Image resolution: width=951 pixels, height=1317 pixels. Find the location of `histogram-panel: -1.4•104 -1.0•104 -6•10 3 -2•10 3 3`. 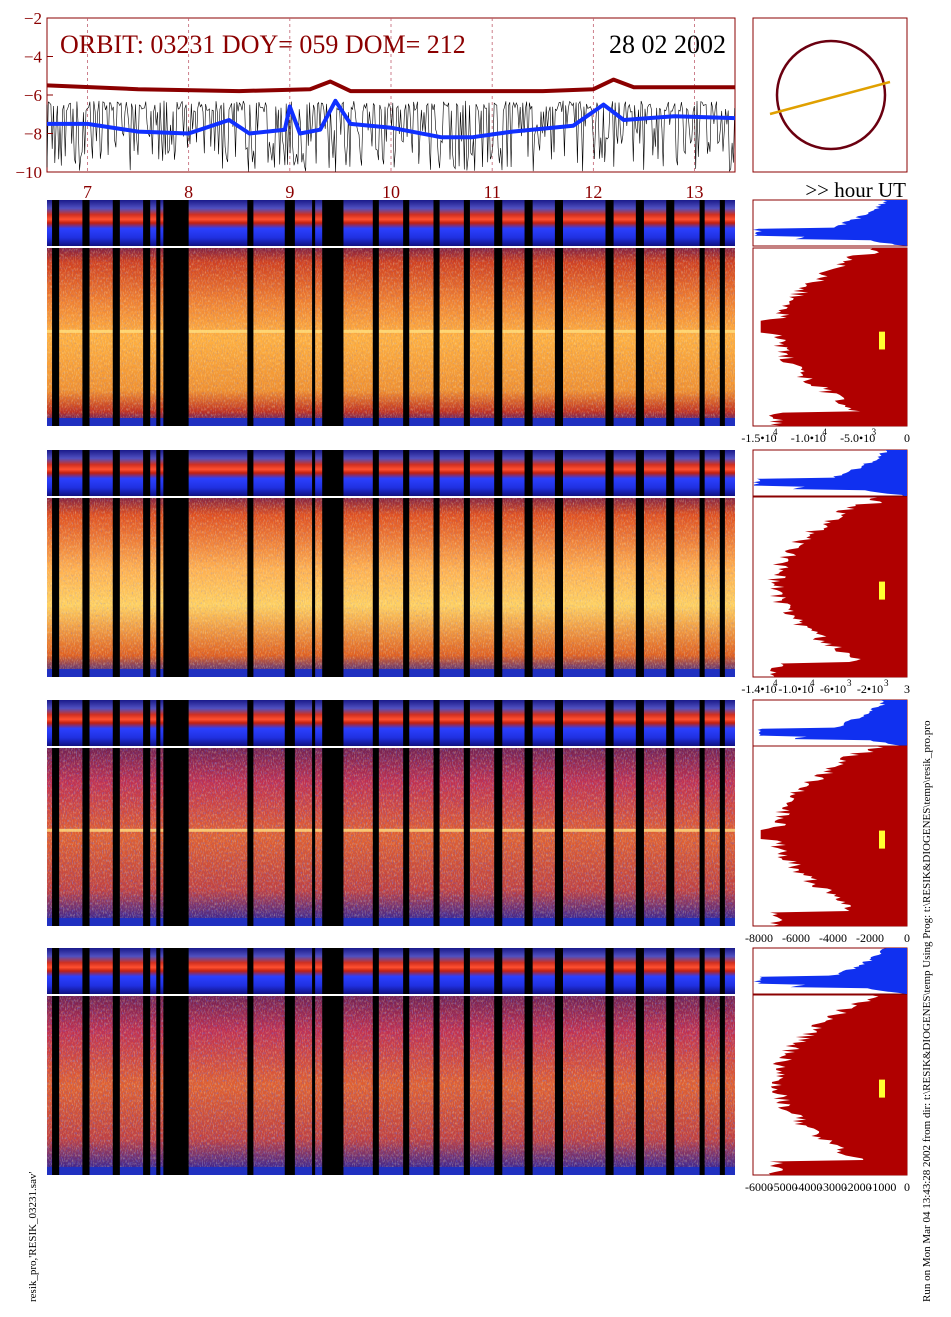

histogram-panel: -1.4•104 -1.0•104 -6•10 3 -2•10 3 3 is located at coordinates (825, 572).